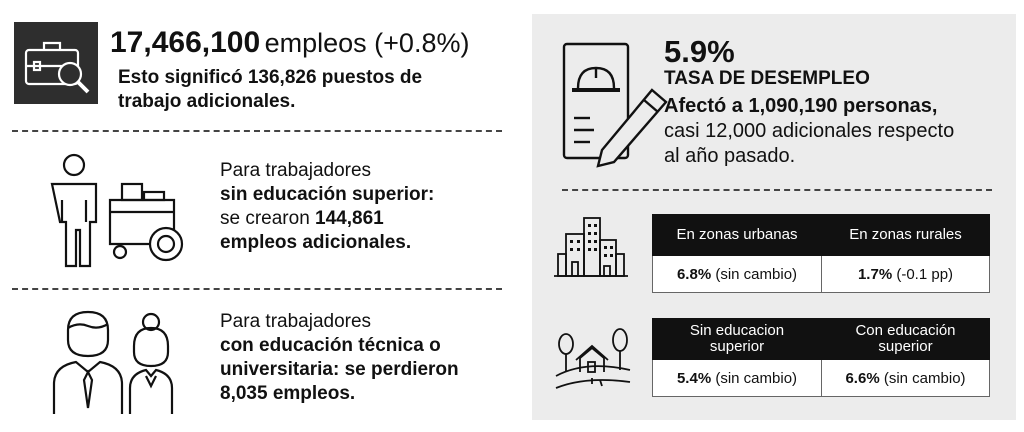 This screenshot has height=432, width=1024. What do you see at coordinates (694, 274) in the screenshot?
I see `cell-value: 6.8%` at bounding box center [694, 274].